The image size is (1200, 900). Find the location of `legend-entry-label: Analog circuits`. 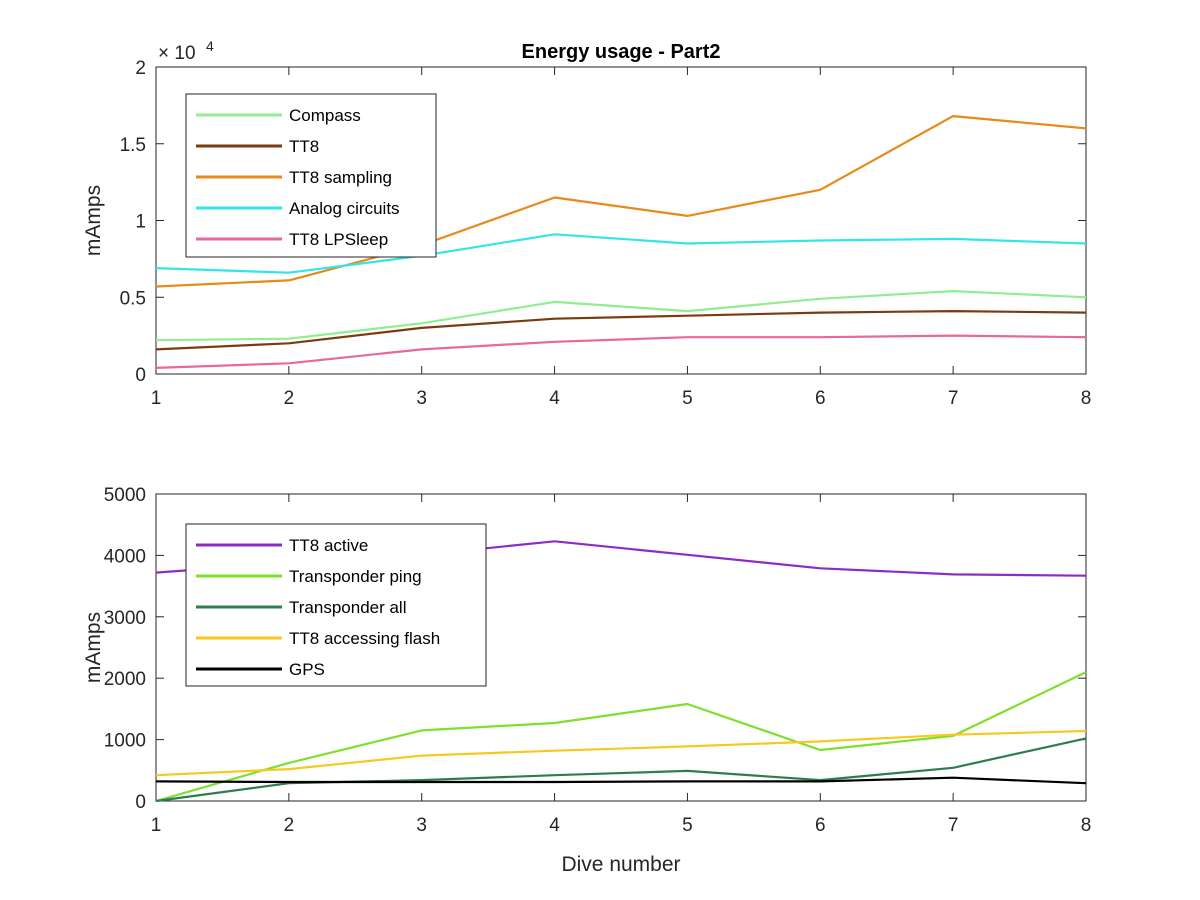

legend-entry-label: Analog circuits is located at coordinates (344, 208).